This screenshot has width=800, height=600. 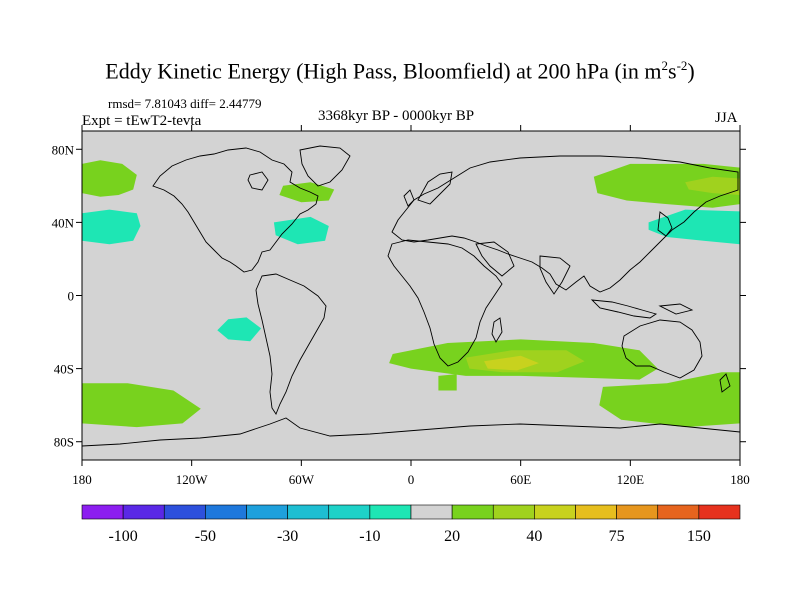 What do you see at coordinates (497, 330) in the screenshot?
I see `coast-madagascar` at bounding box center [497, 330].